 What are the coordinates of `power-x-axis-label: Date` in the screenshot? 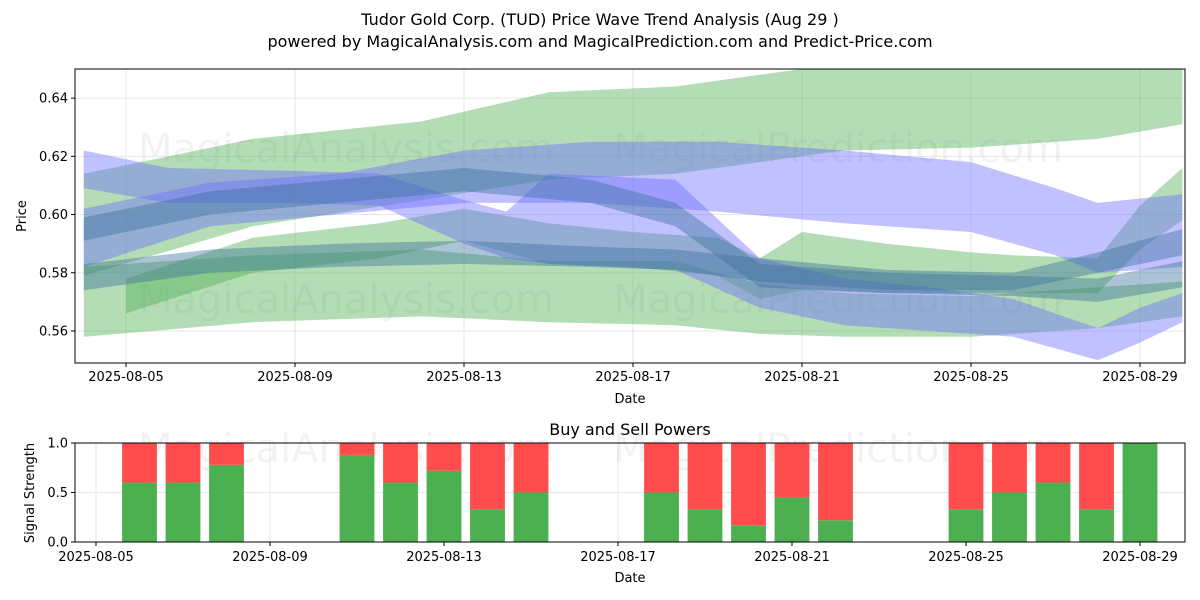 It's located at (629, 578).